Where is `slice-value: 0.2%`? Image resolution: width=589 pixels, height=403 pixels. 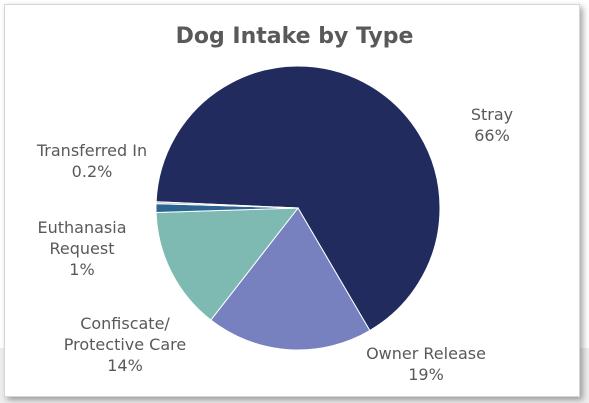
slice-value: 0.2% is located at coordinates (92, 171).